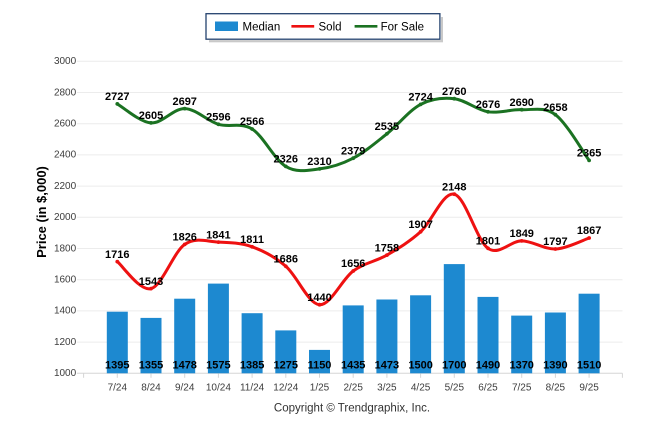  What do you see at coordinates (65, 311) in the screenshot?
I see `svg-text: 1400` at bounding box center [65, 311].